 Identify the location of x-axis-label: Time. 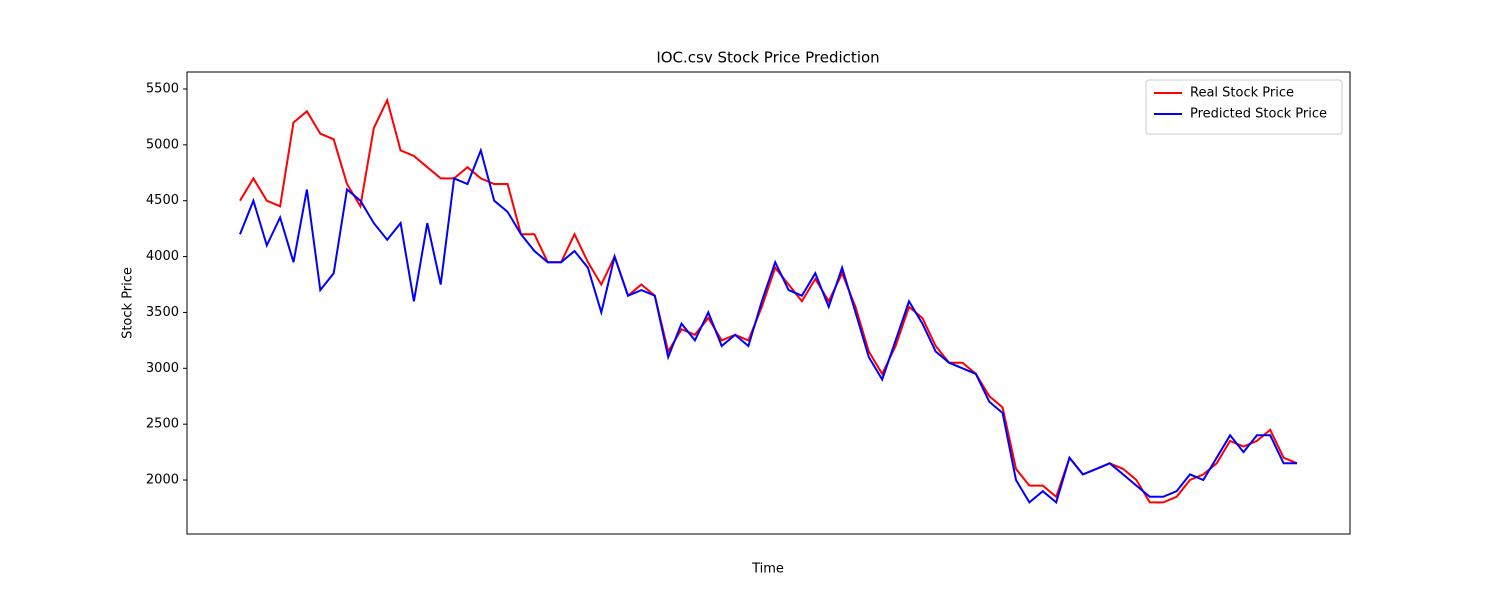
(767, 569).